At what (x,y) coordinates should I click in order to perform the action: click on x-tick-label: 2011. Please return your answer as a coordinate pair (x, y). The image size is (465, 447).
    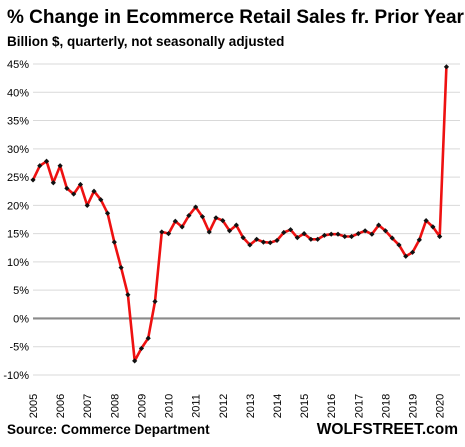
    Looking at the image, I should click on (197, 406).